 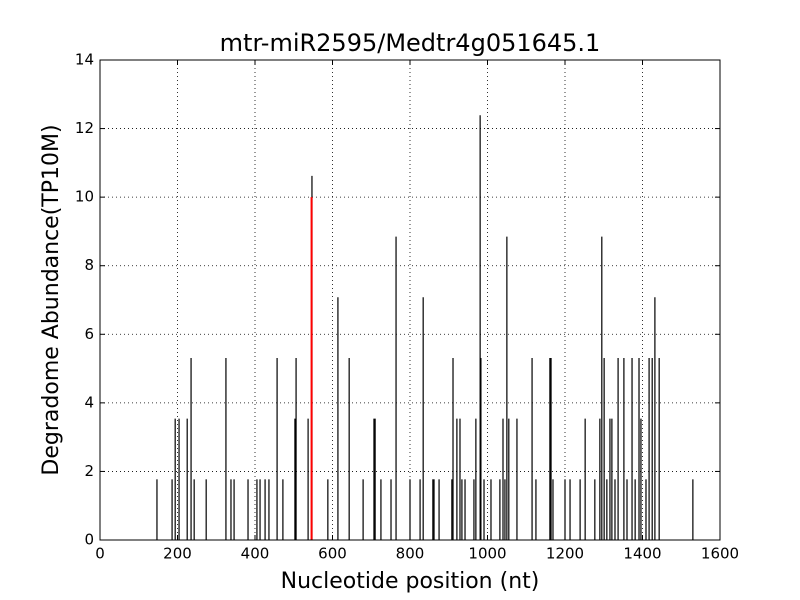 What do you see at coordinates (487, 554) in the screenshot?
I see `x-tick-label: 1000` at bounding box center [487, 554].